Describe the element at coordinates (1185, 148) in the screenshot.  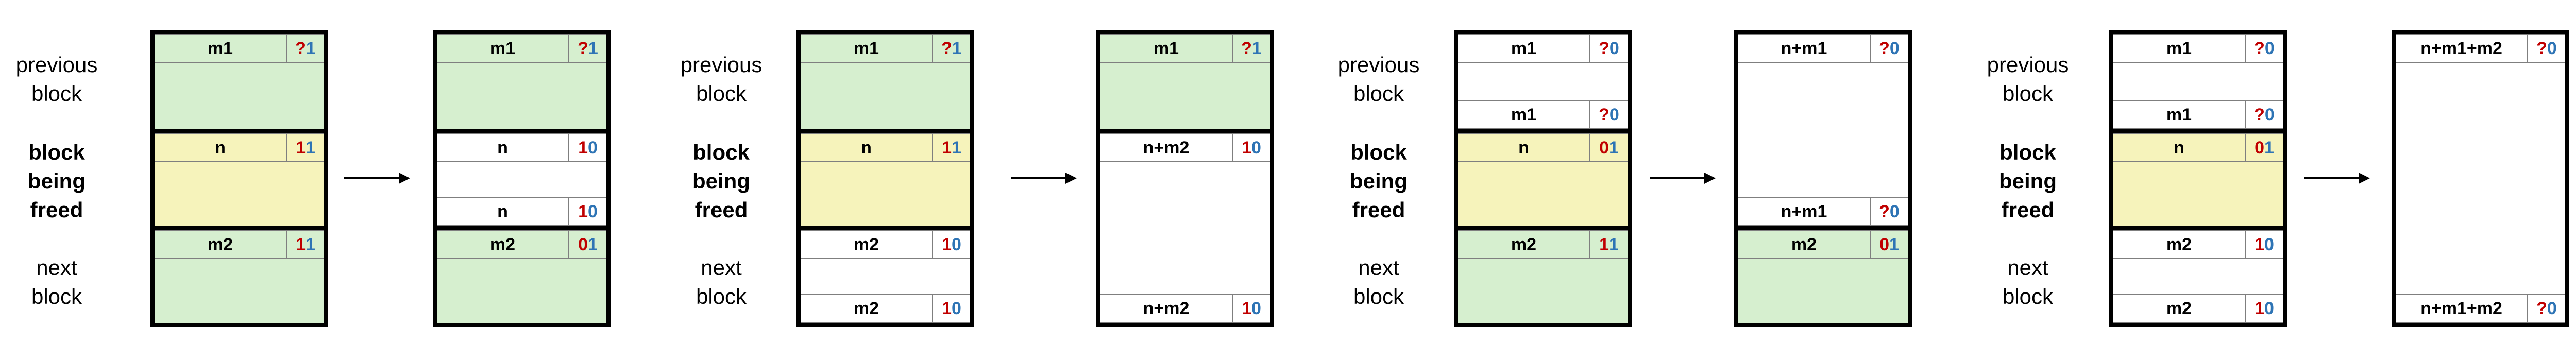
I see `block-header: n+m2 1 0` at that location.